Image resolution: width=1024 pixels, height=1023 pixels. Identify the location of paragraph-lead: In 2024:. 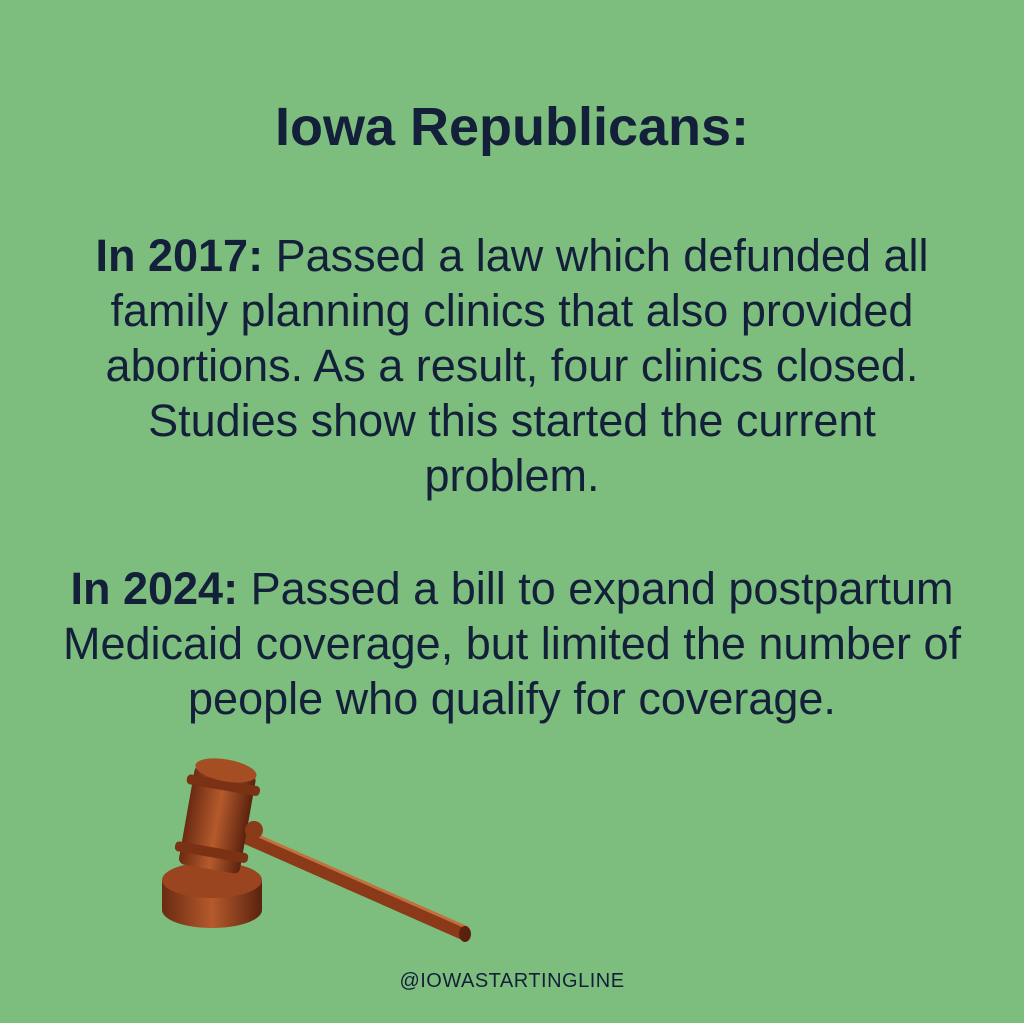
(154, 588).